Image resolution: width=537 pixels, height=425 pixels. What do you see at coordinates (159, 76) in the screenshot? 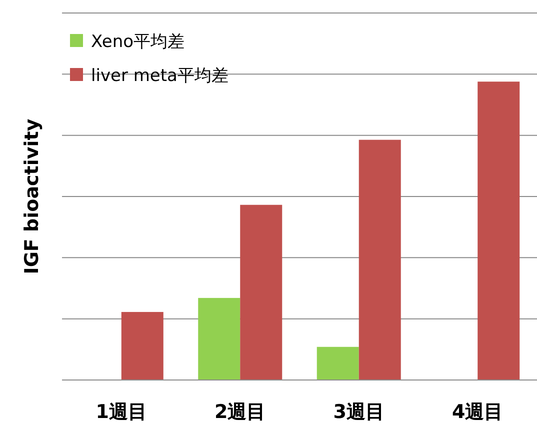
I see `legend-label: liver meta平均差` at bounding box center [159, 76].